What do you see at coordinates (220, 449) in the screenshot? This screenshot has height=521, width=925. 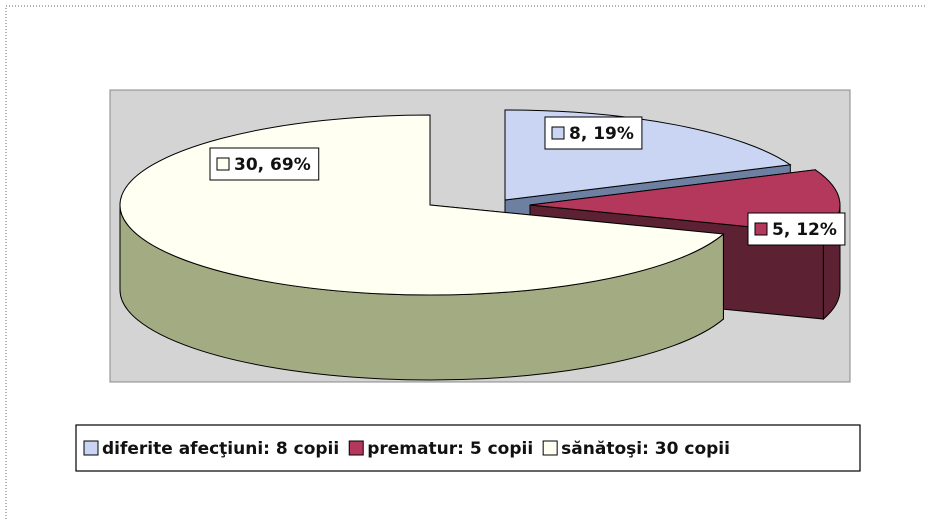 I see `legend-label: diferite afecţiuni: 8 copii` at bounding box center [220, 449].